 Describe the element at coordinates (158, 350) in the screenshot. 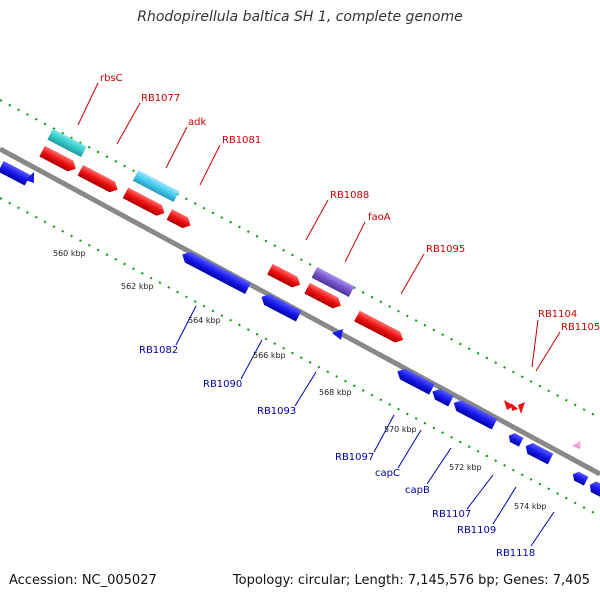

I see `gene-label-reverse: RB1082` at that location.